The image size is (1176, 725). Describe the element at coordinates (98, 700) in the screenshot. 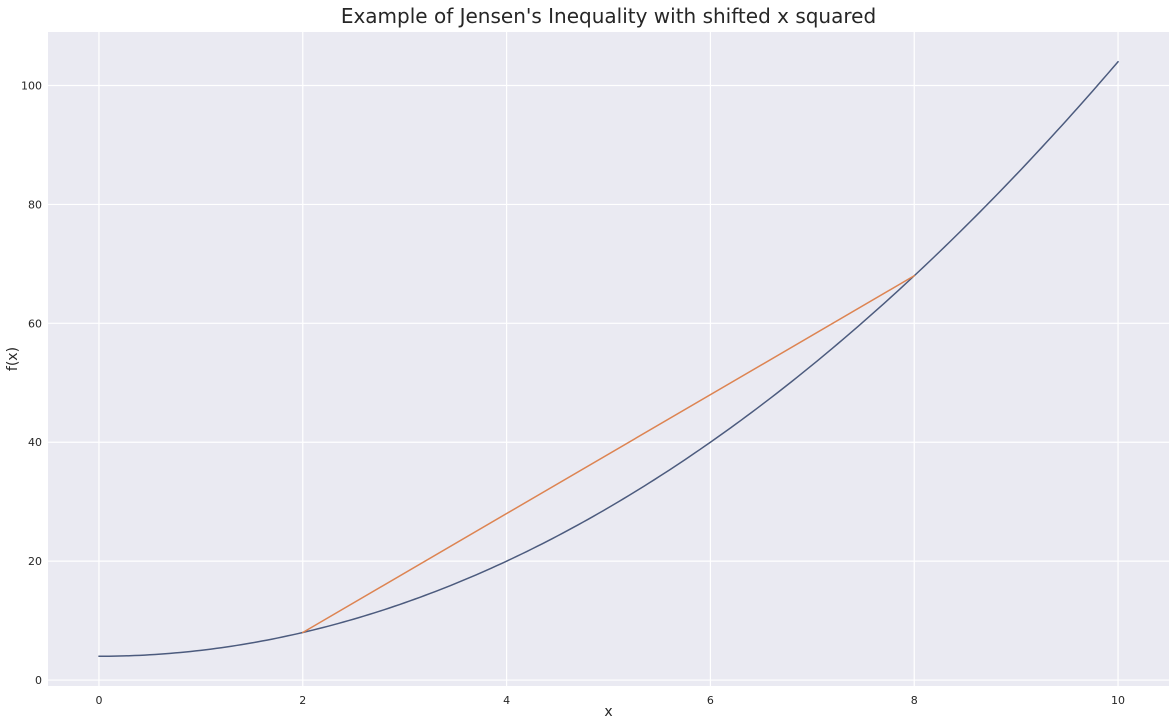

I see `x-tick-label: 0` at that location.